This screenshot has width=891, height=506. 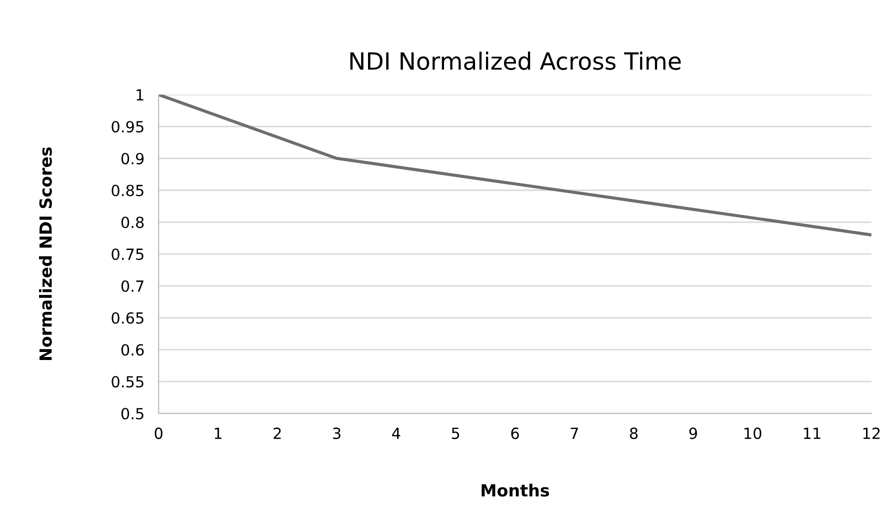 I want to click on x-axis-title: Months, so click(x=516, y=490).